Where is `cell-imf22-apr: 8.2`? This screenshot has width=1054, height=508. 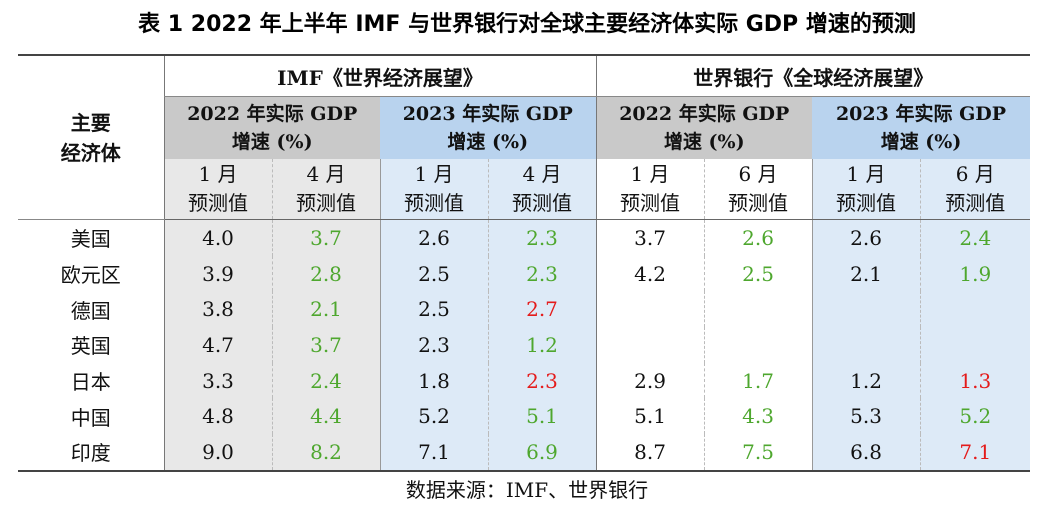
cell-imf22-apr: 8.2 is located at coordinates (325, 453).